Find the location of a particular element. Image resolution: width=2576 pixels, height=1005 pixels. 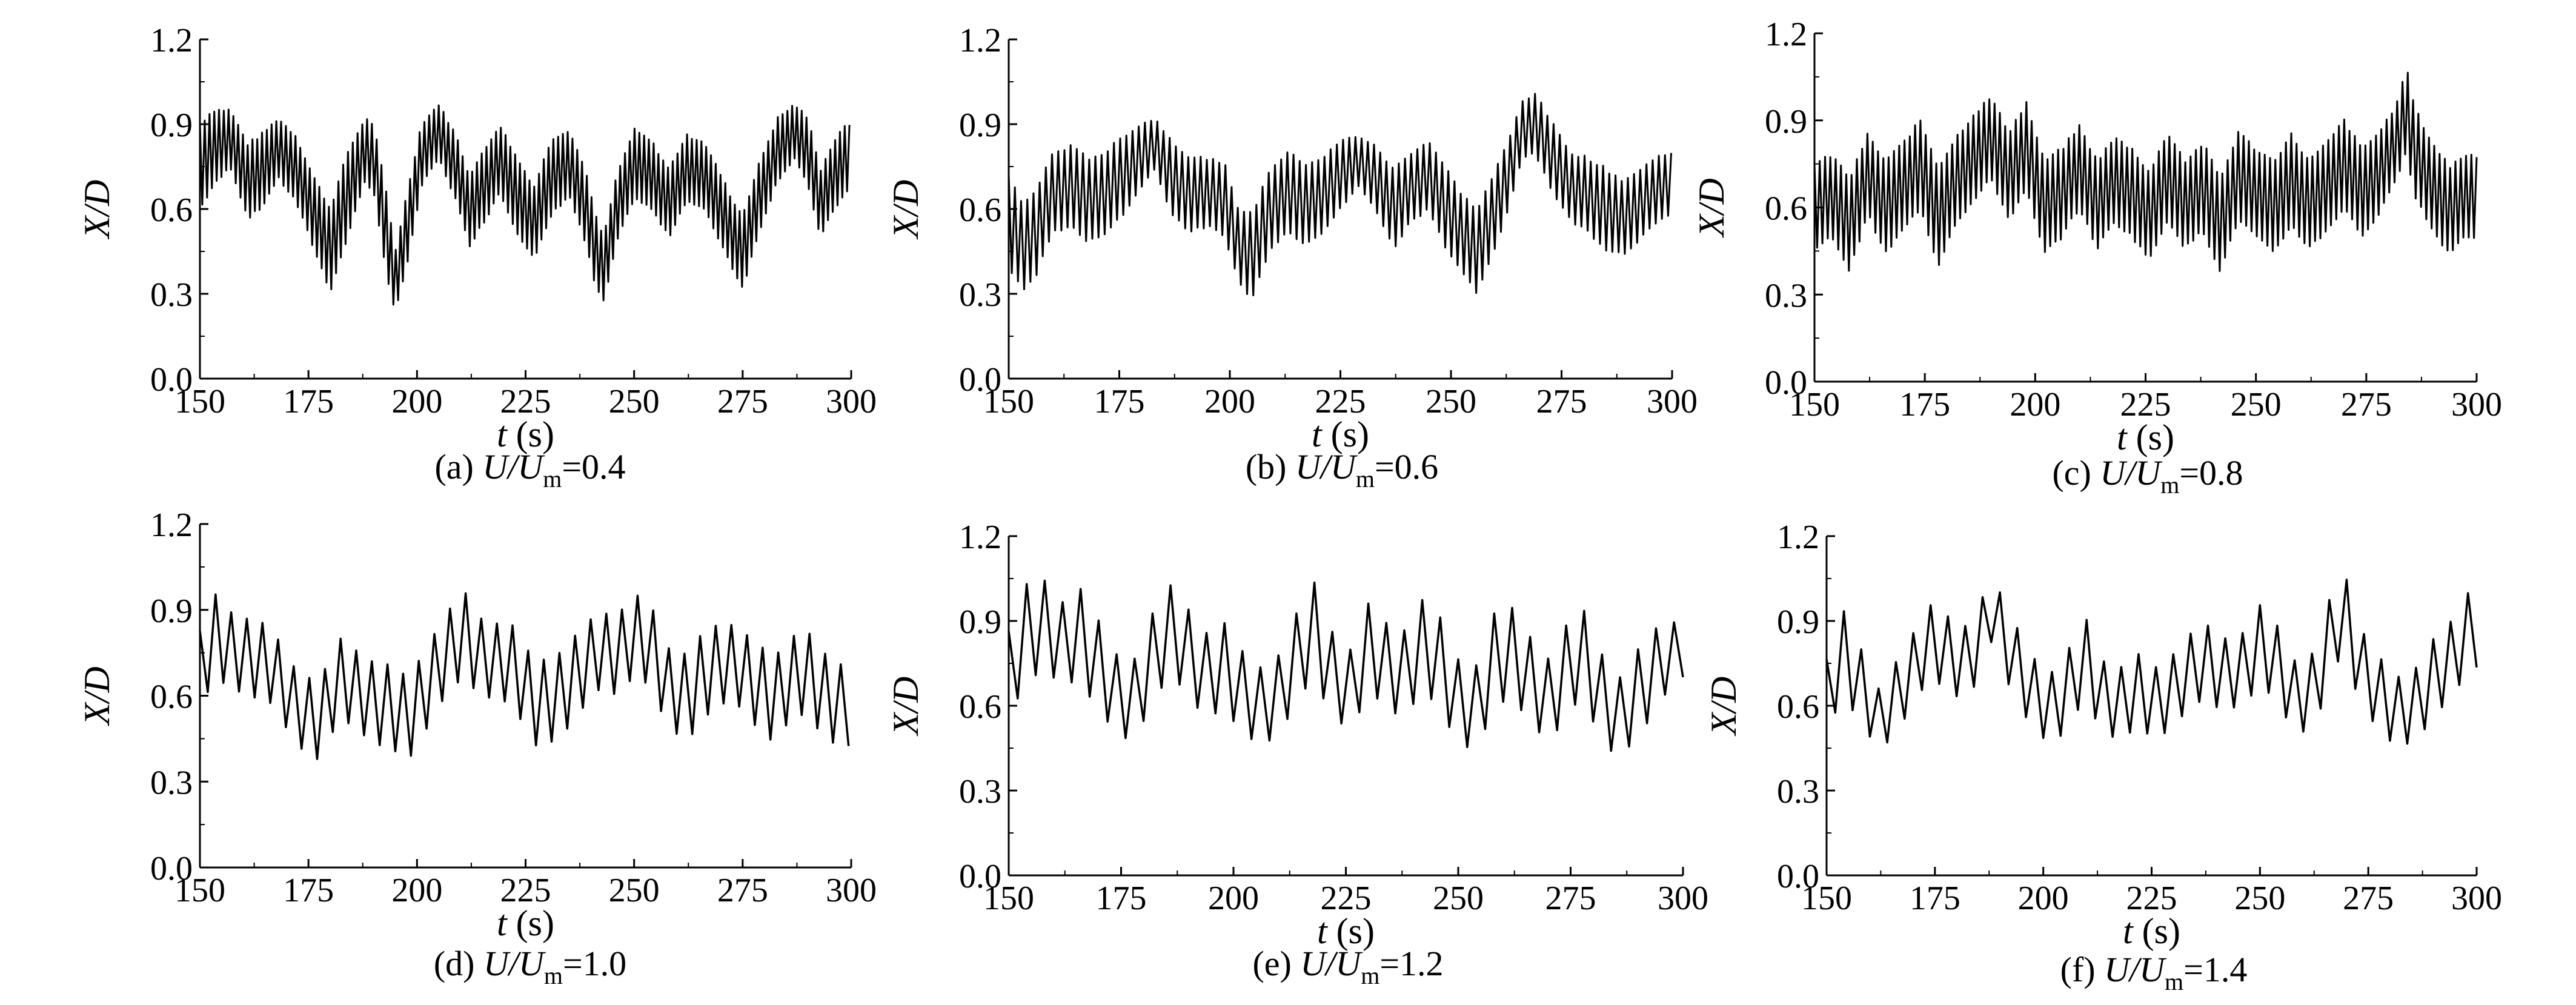

panel-caption: (f) U/Um=1.4 is located at coordinates (2154, 972).